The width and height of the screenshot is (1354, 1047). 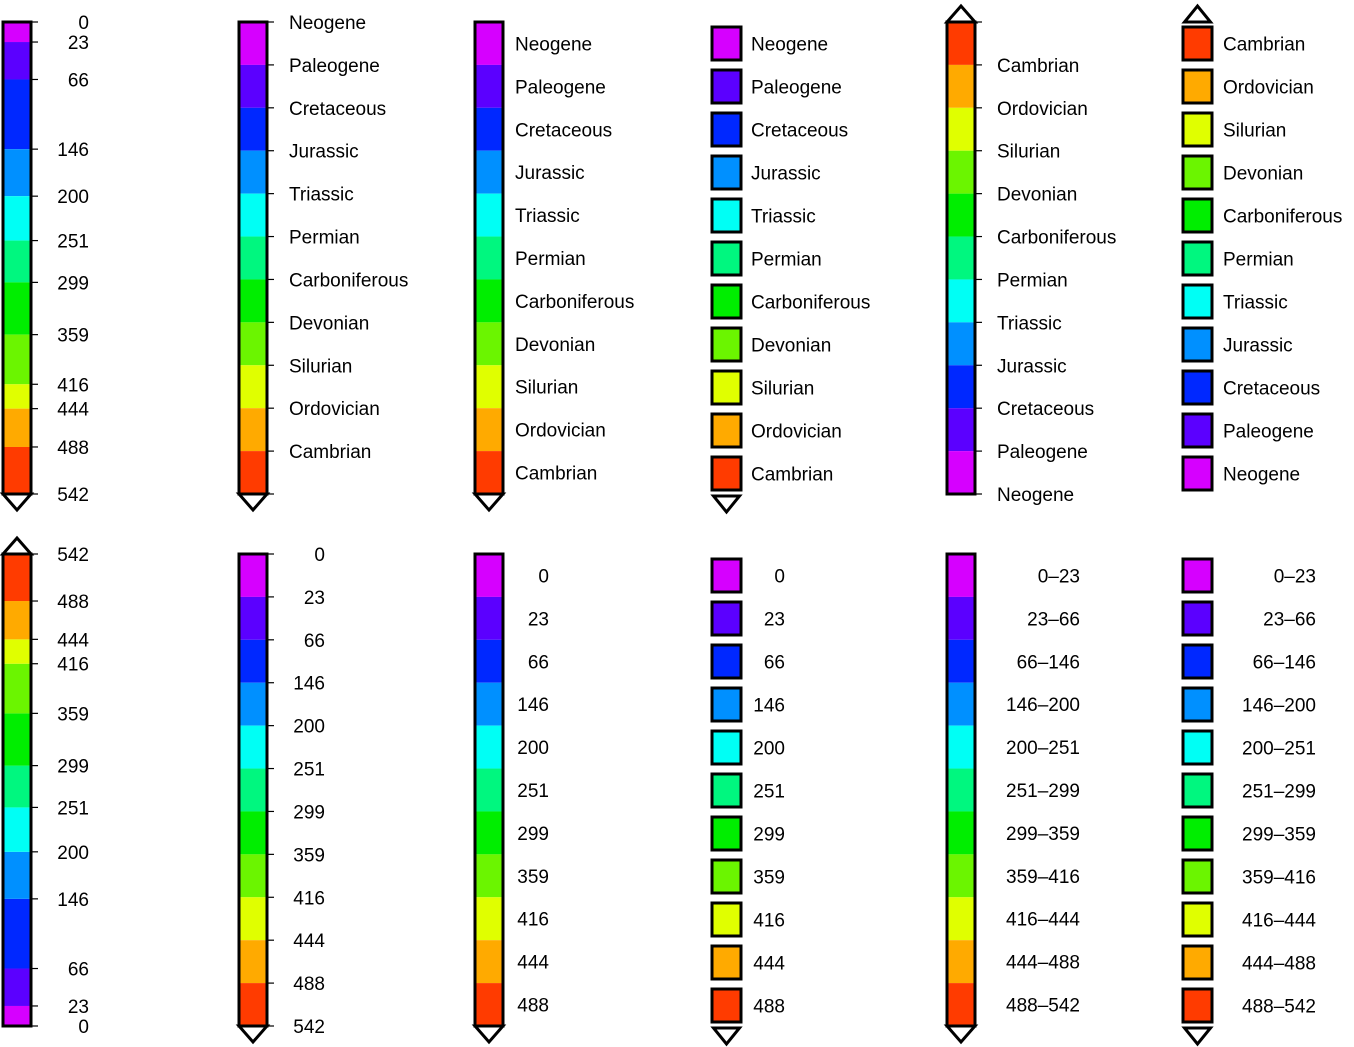 What do you see at coordinates (1284, 663) in the screenshot?
I see `legend-label: 66–146` at bounding box center [1284, 663].